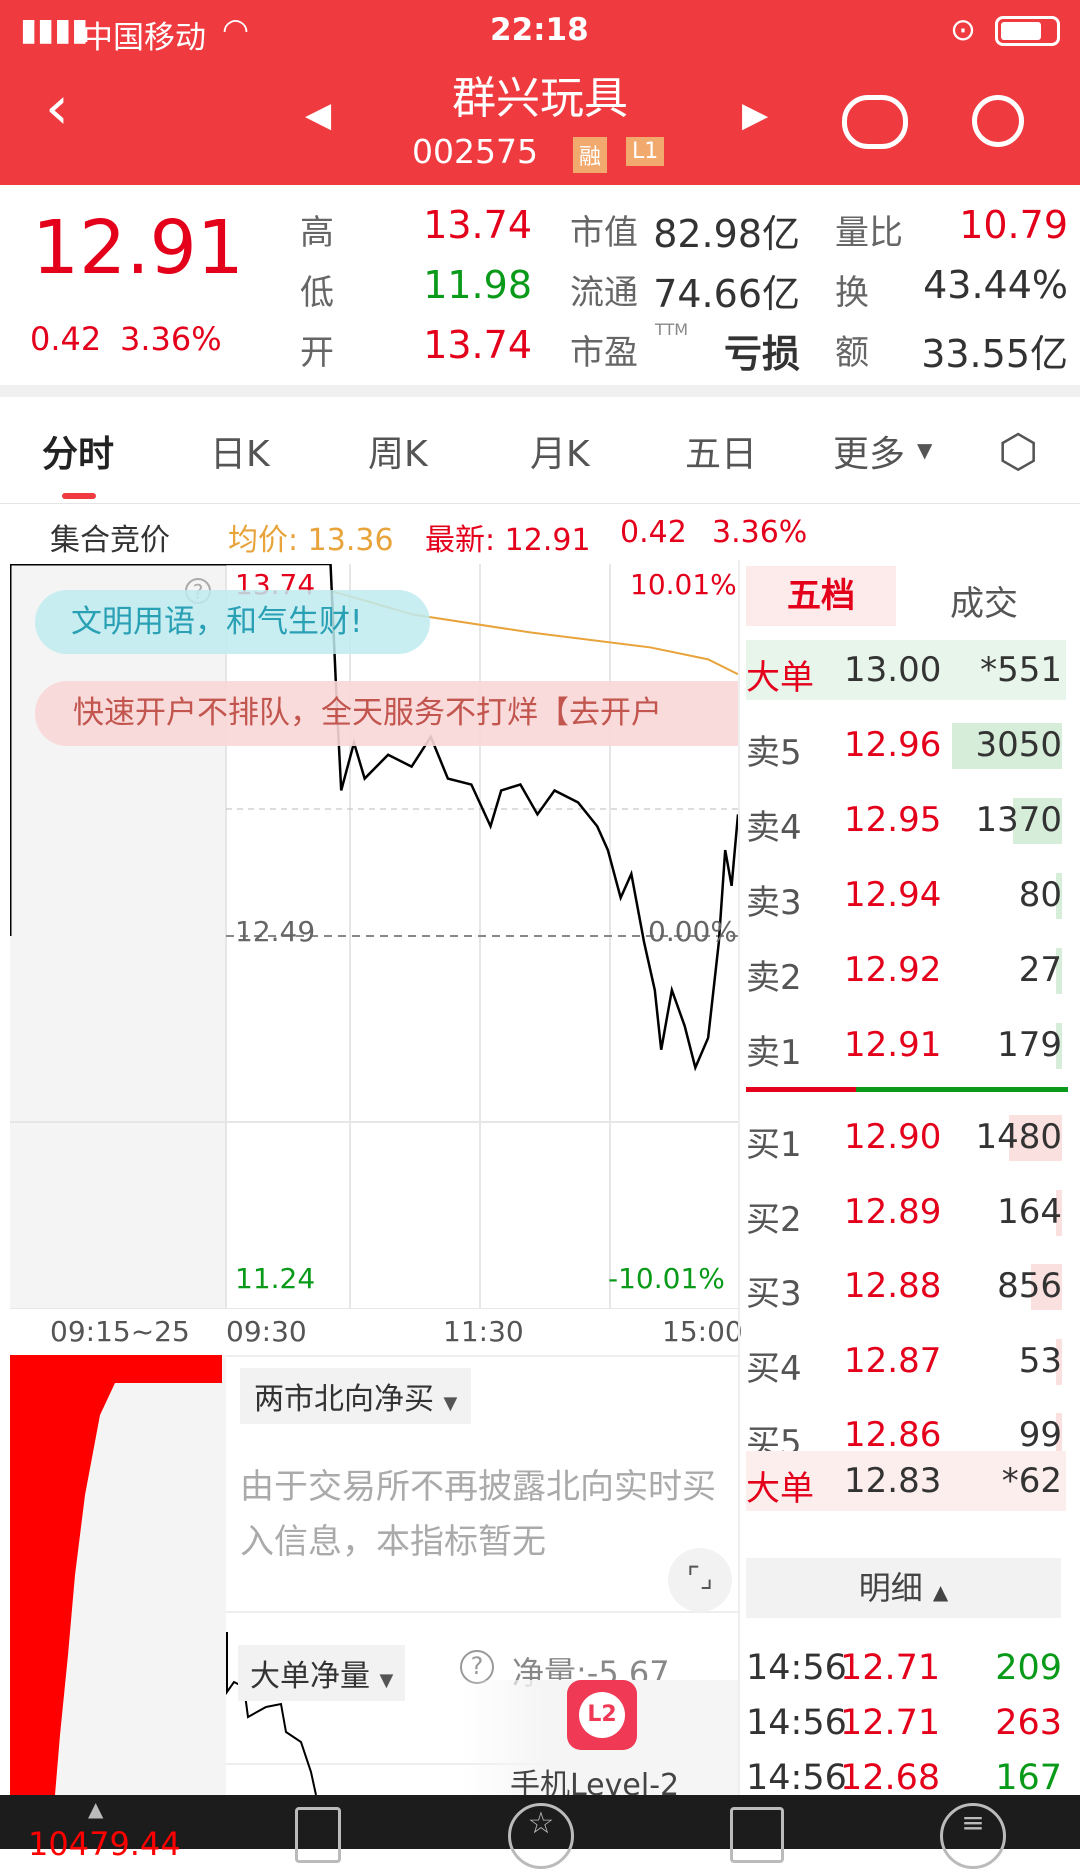  What do you see at coordinates (774, 1219) in the screenshot?
I see `level-label: 买2` at bounding box center [774, 1219].